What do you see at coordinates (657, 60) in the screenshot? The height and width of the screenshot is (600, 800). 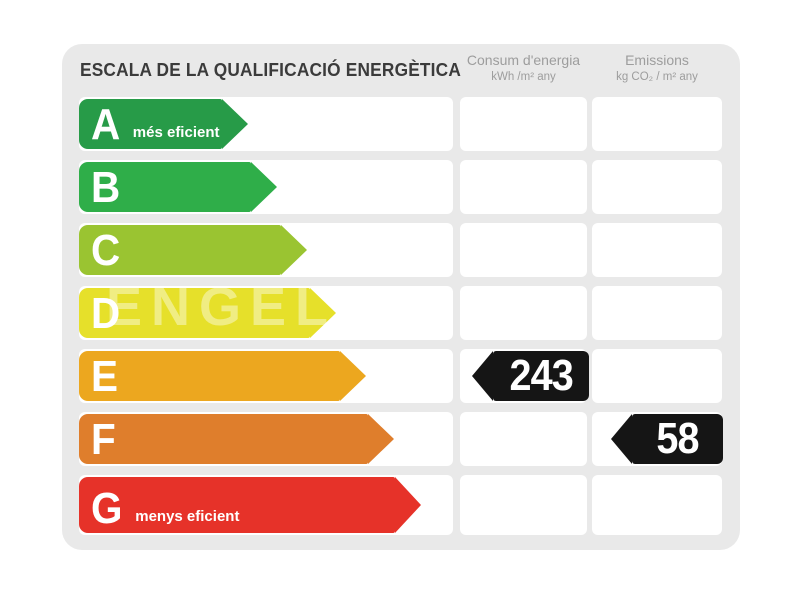 I see `emissions-column-label: Emissions` at bounding box center [657, 60].